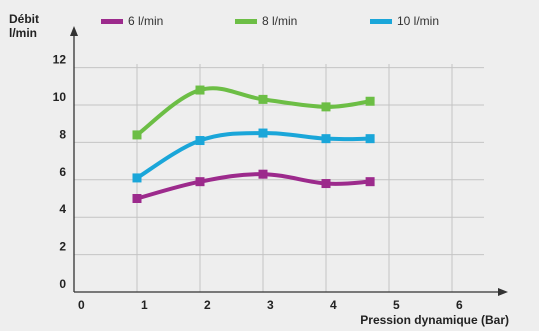  Describe the element at coordinates (62, 247) in the screenshot. I see `y-tick-label: 2` at that location.